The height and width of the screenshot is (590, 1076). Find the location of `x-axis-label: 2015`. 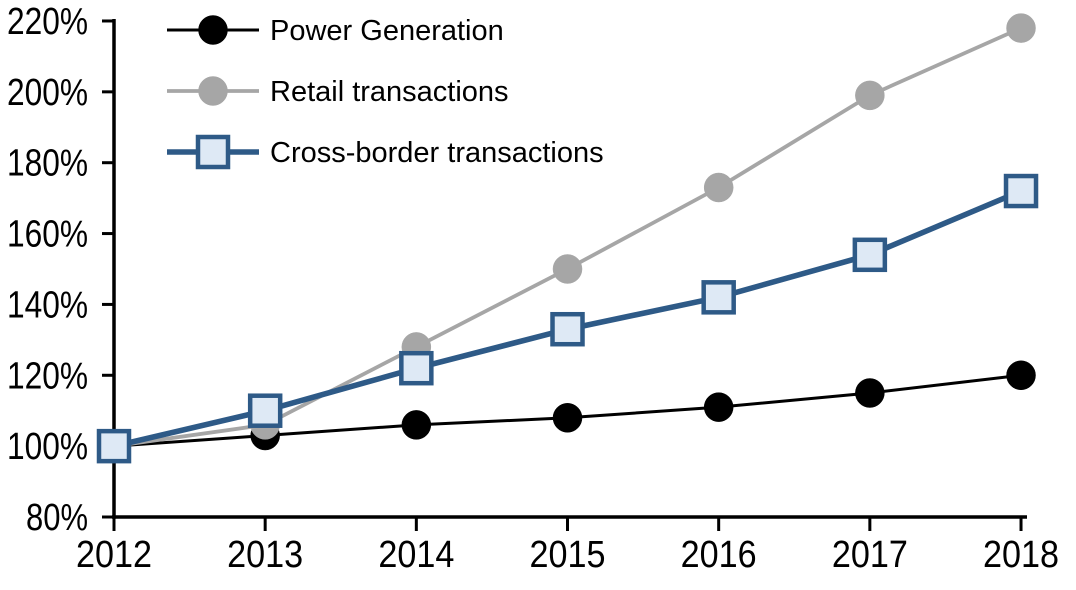

x-axis-label: 2015 is located at coordinates (568, 555).